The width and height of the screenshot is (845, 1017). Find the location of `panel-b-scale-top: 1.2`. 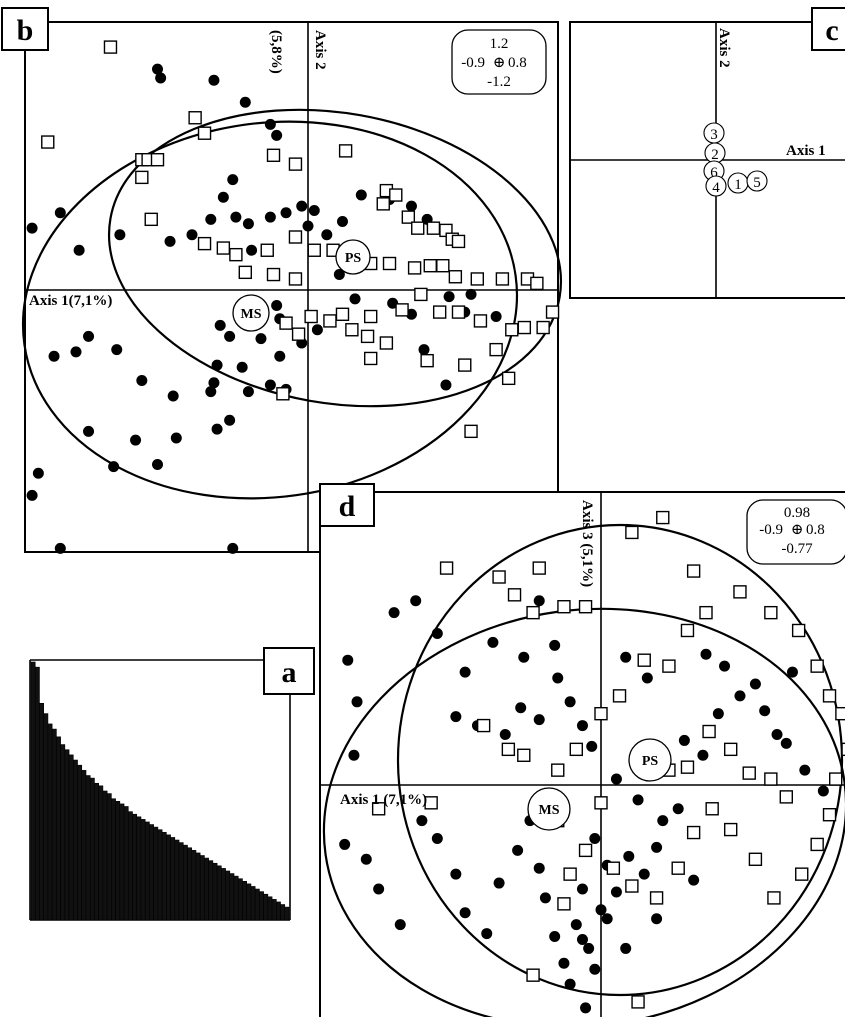

panel-b-scale-top: 1.2 is located at coordinates (499, 44).